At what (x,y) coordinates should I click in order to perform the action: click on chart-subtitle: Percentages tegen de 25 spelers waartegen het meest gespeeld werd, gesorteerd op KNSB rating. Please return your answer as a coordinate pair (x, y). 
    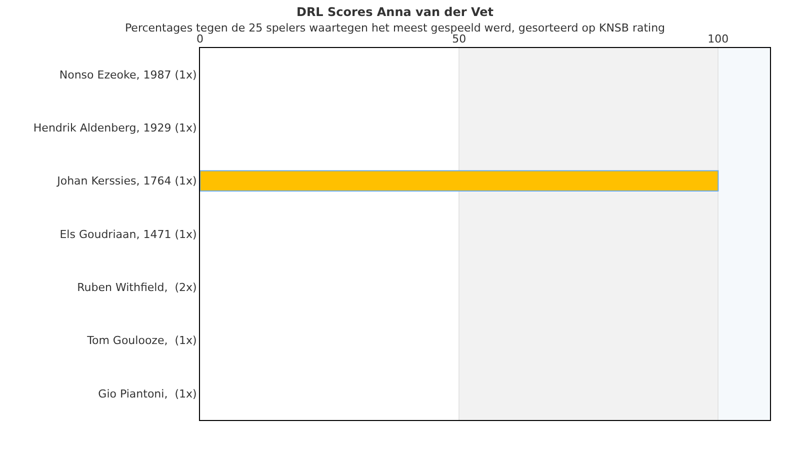
    Looking at the image, I should click on (395, 27).